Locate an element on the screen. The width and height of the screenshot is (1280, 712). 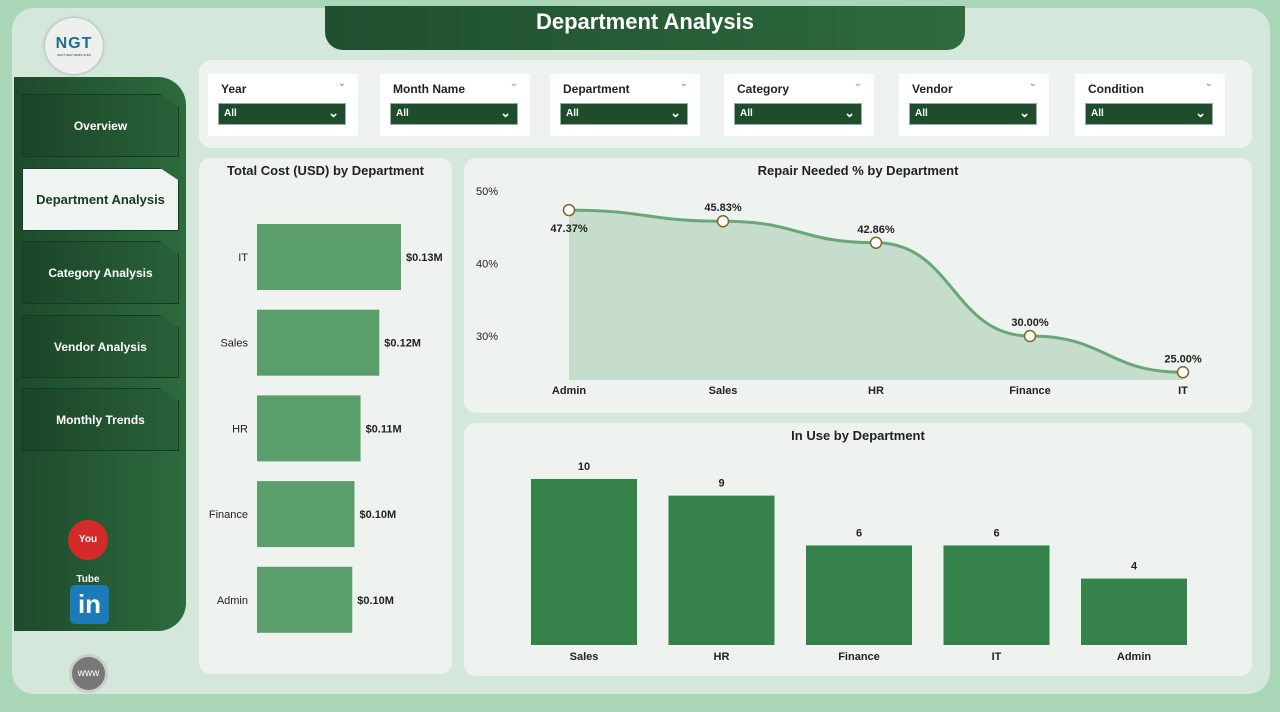
data-label: 9 is located at coordinates (721, 484).